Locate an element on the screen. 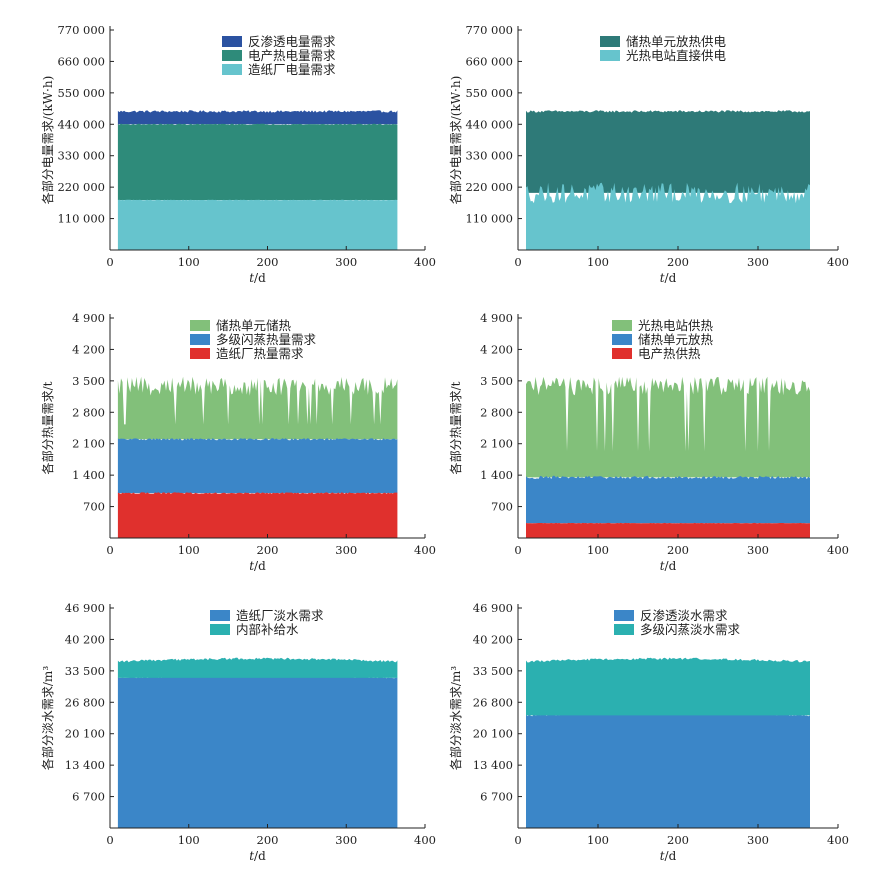 This screenshot has width=880, height=870. y-tick-label: 26 800 is located at coordinates (85, 702).